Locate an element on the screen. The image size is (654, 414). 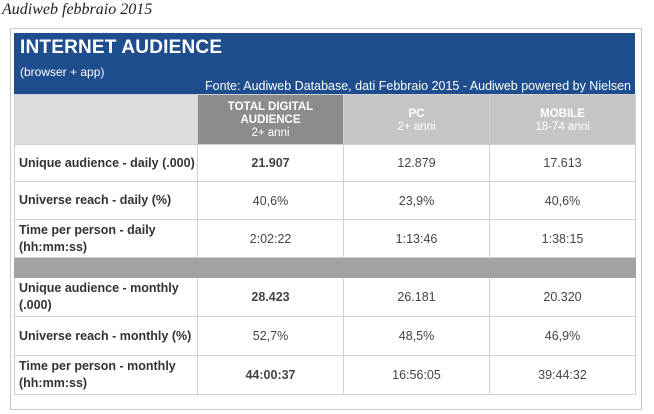
cell-total-digital: 40,6% is located at coordinates (270, 200).